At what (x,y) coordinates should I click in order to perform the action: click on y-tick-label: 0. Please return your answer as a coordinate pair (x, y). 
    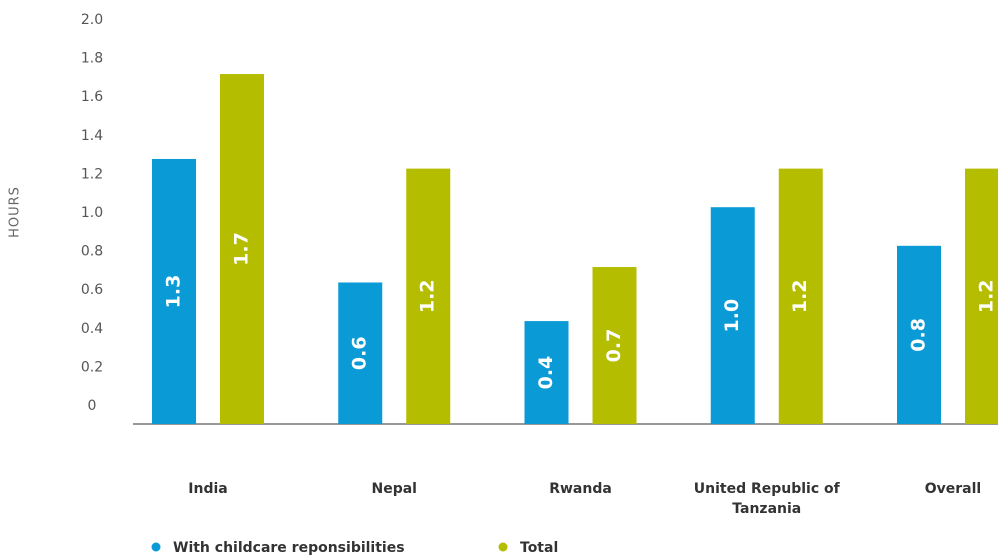
    Looking at the image, I should click on (92, 406).